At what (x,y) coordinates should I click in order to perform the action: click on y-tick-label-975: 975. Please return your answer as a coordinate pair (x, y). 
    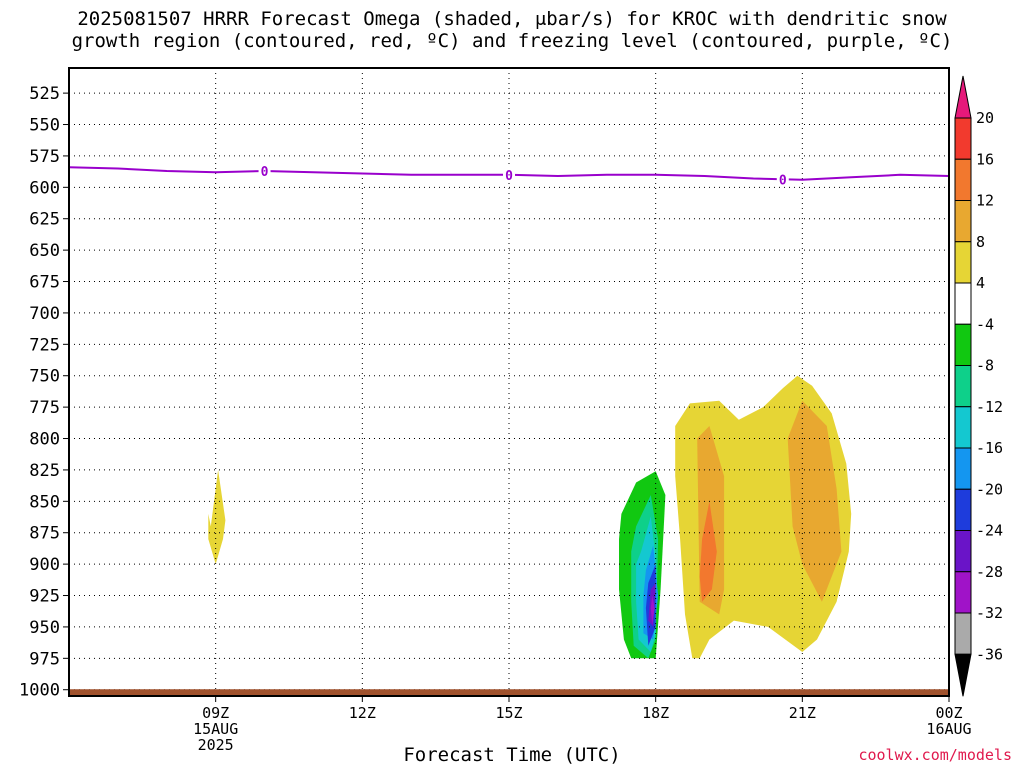
    Looking at the image, I should click on (44, 659).